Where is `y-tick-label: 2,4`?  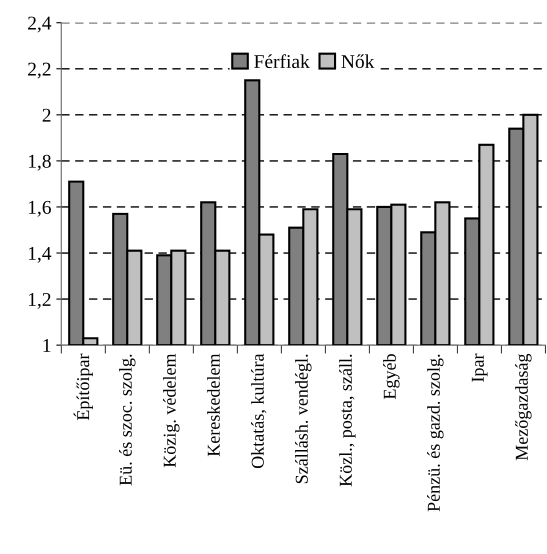 y-tick-label: 2,4 is located at coordinates (40, 24).